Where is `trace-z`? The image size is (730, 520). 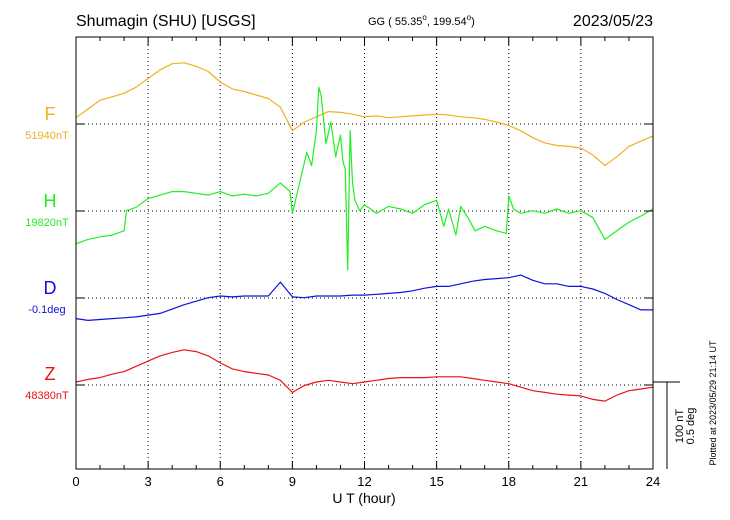
trace-z is located at coordinates (364, 375).